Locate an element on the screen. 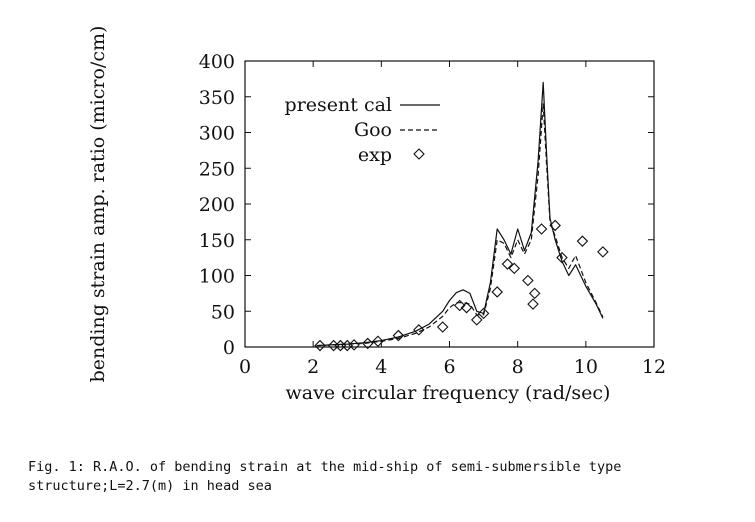 This screenshot has width=755, height=522. x-tick-label: 4 is located at coordinates (381, 367).